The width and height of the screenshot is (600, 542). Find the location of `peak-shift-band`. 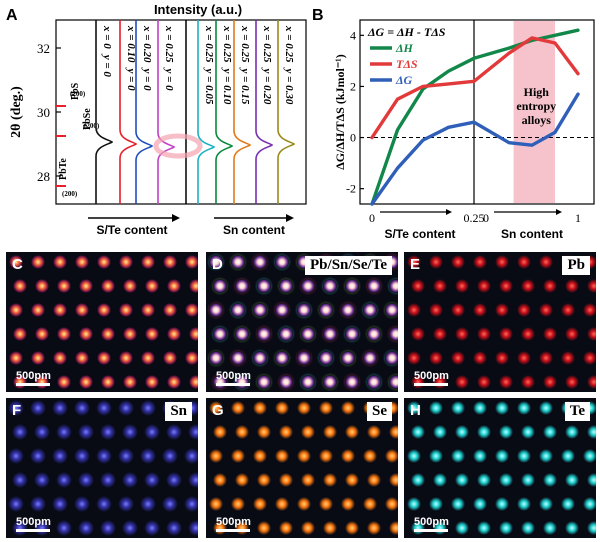

peak-shift-band is located at coordinates (178, 146).